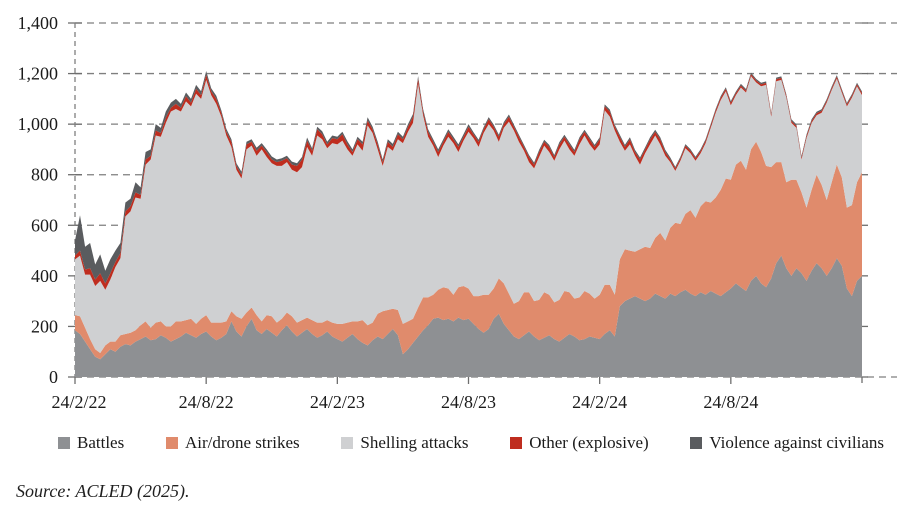 This screenshot has width=900, height=518. I want to click on y-axis-label-1200: 1,200, so click(38, 74).